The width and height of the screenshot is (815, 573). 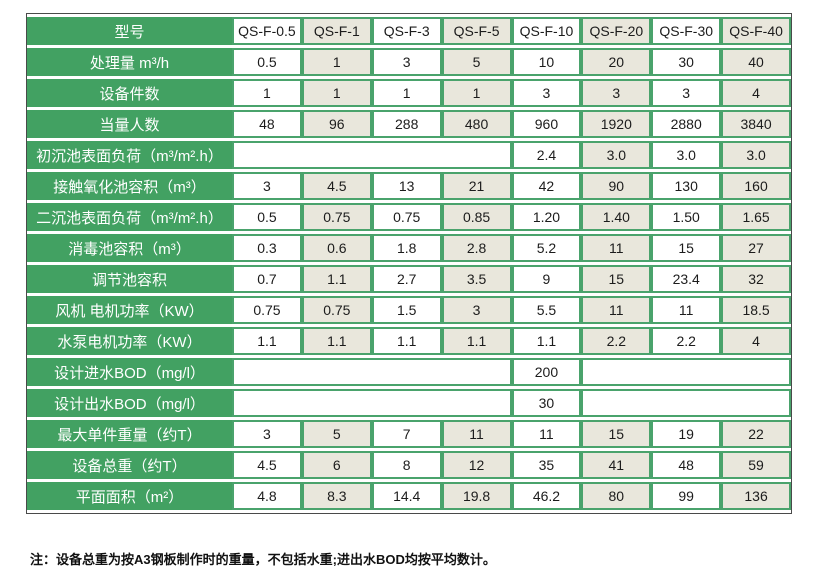 I want to click on value-cell: 2.8, so click(x=476, y=248).